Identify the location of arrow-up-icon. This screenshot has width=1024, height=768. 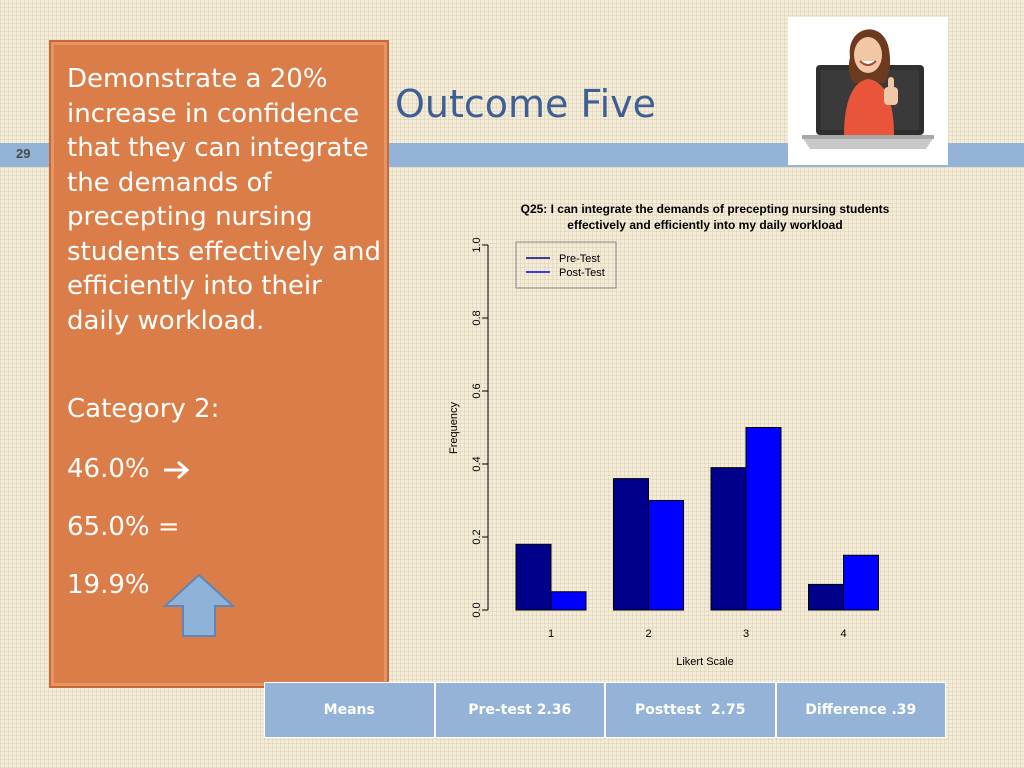
(199, 605).